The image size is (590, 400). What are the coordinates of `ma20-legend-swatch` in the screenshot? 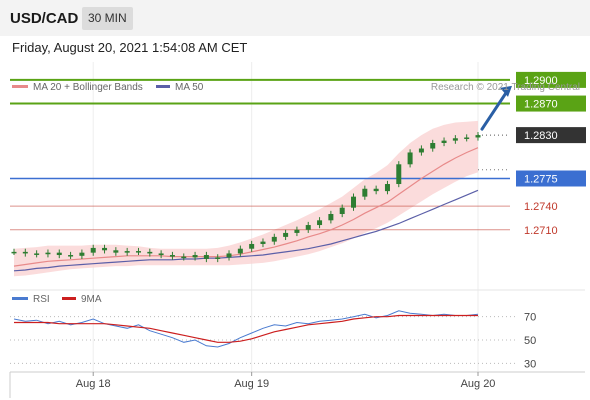 It's located at (20, 86).